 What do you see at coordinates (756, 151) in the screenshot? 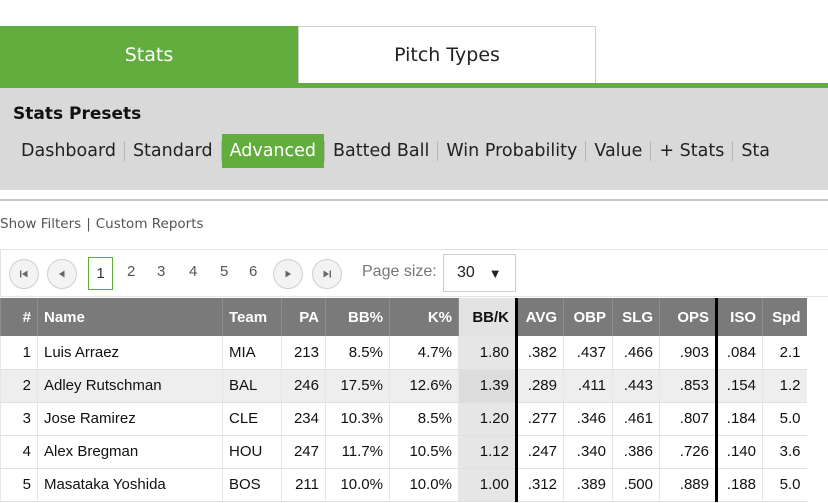
I see `preset-statcast: Sta` at bounding box center [756, 151].